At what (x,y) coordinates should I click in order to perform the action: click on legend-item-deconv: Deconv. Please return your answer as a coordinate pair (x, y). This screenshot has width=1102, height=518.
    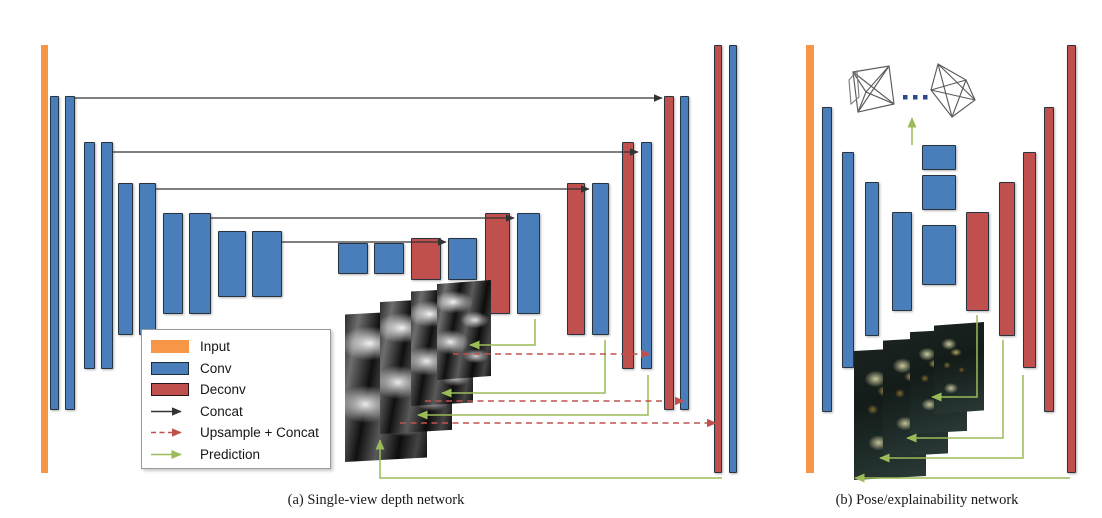
    Looking at the image, I should click on (236, 390).